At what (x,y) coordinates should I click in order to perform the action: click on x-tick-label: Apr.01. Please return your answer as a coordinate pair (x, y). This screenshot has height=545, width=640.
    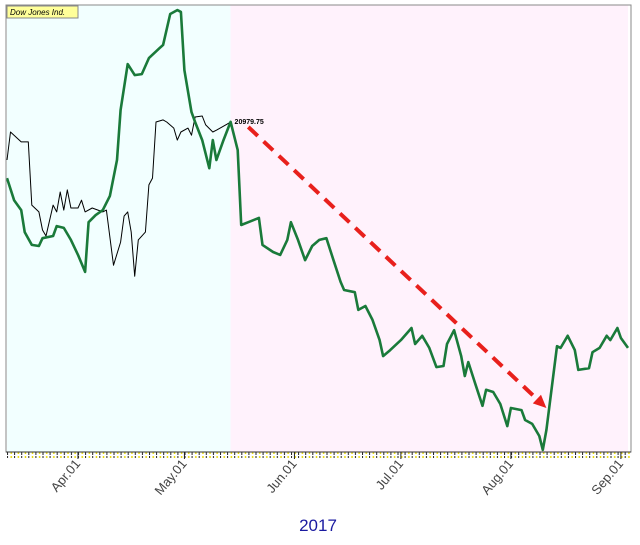
    Looking at the image, I should click on (66, 475).